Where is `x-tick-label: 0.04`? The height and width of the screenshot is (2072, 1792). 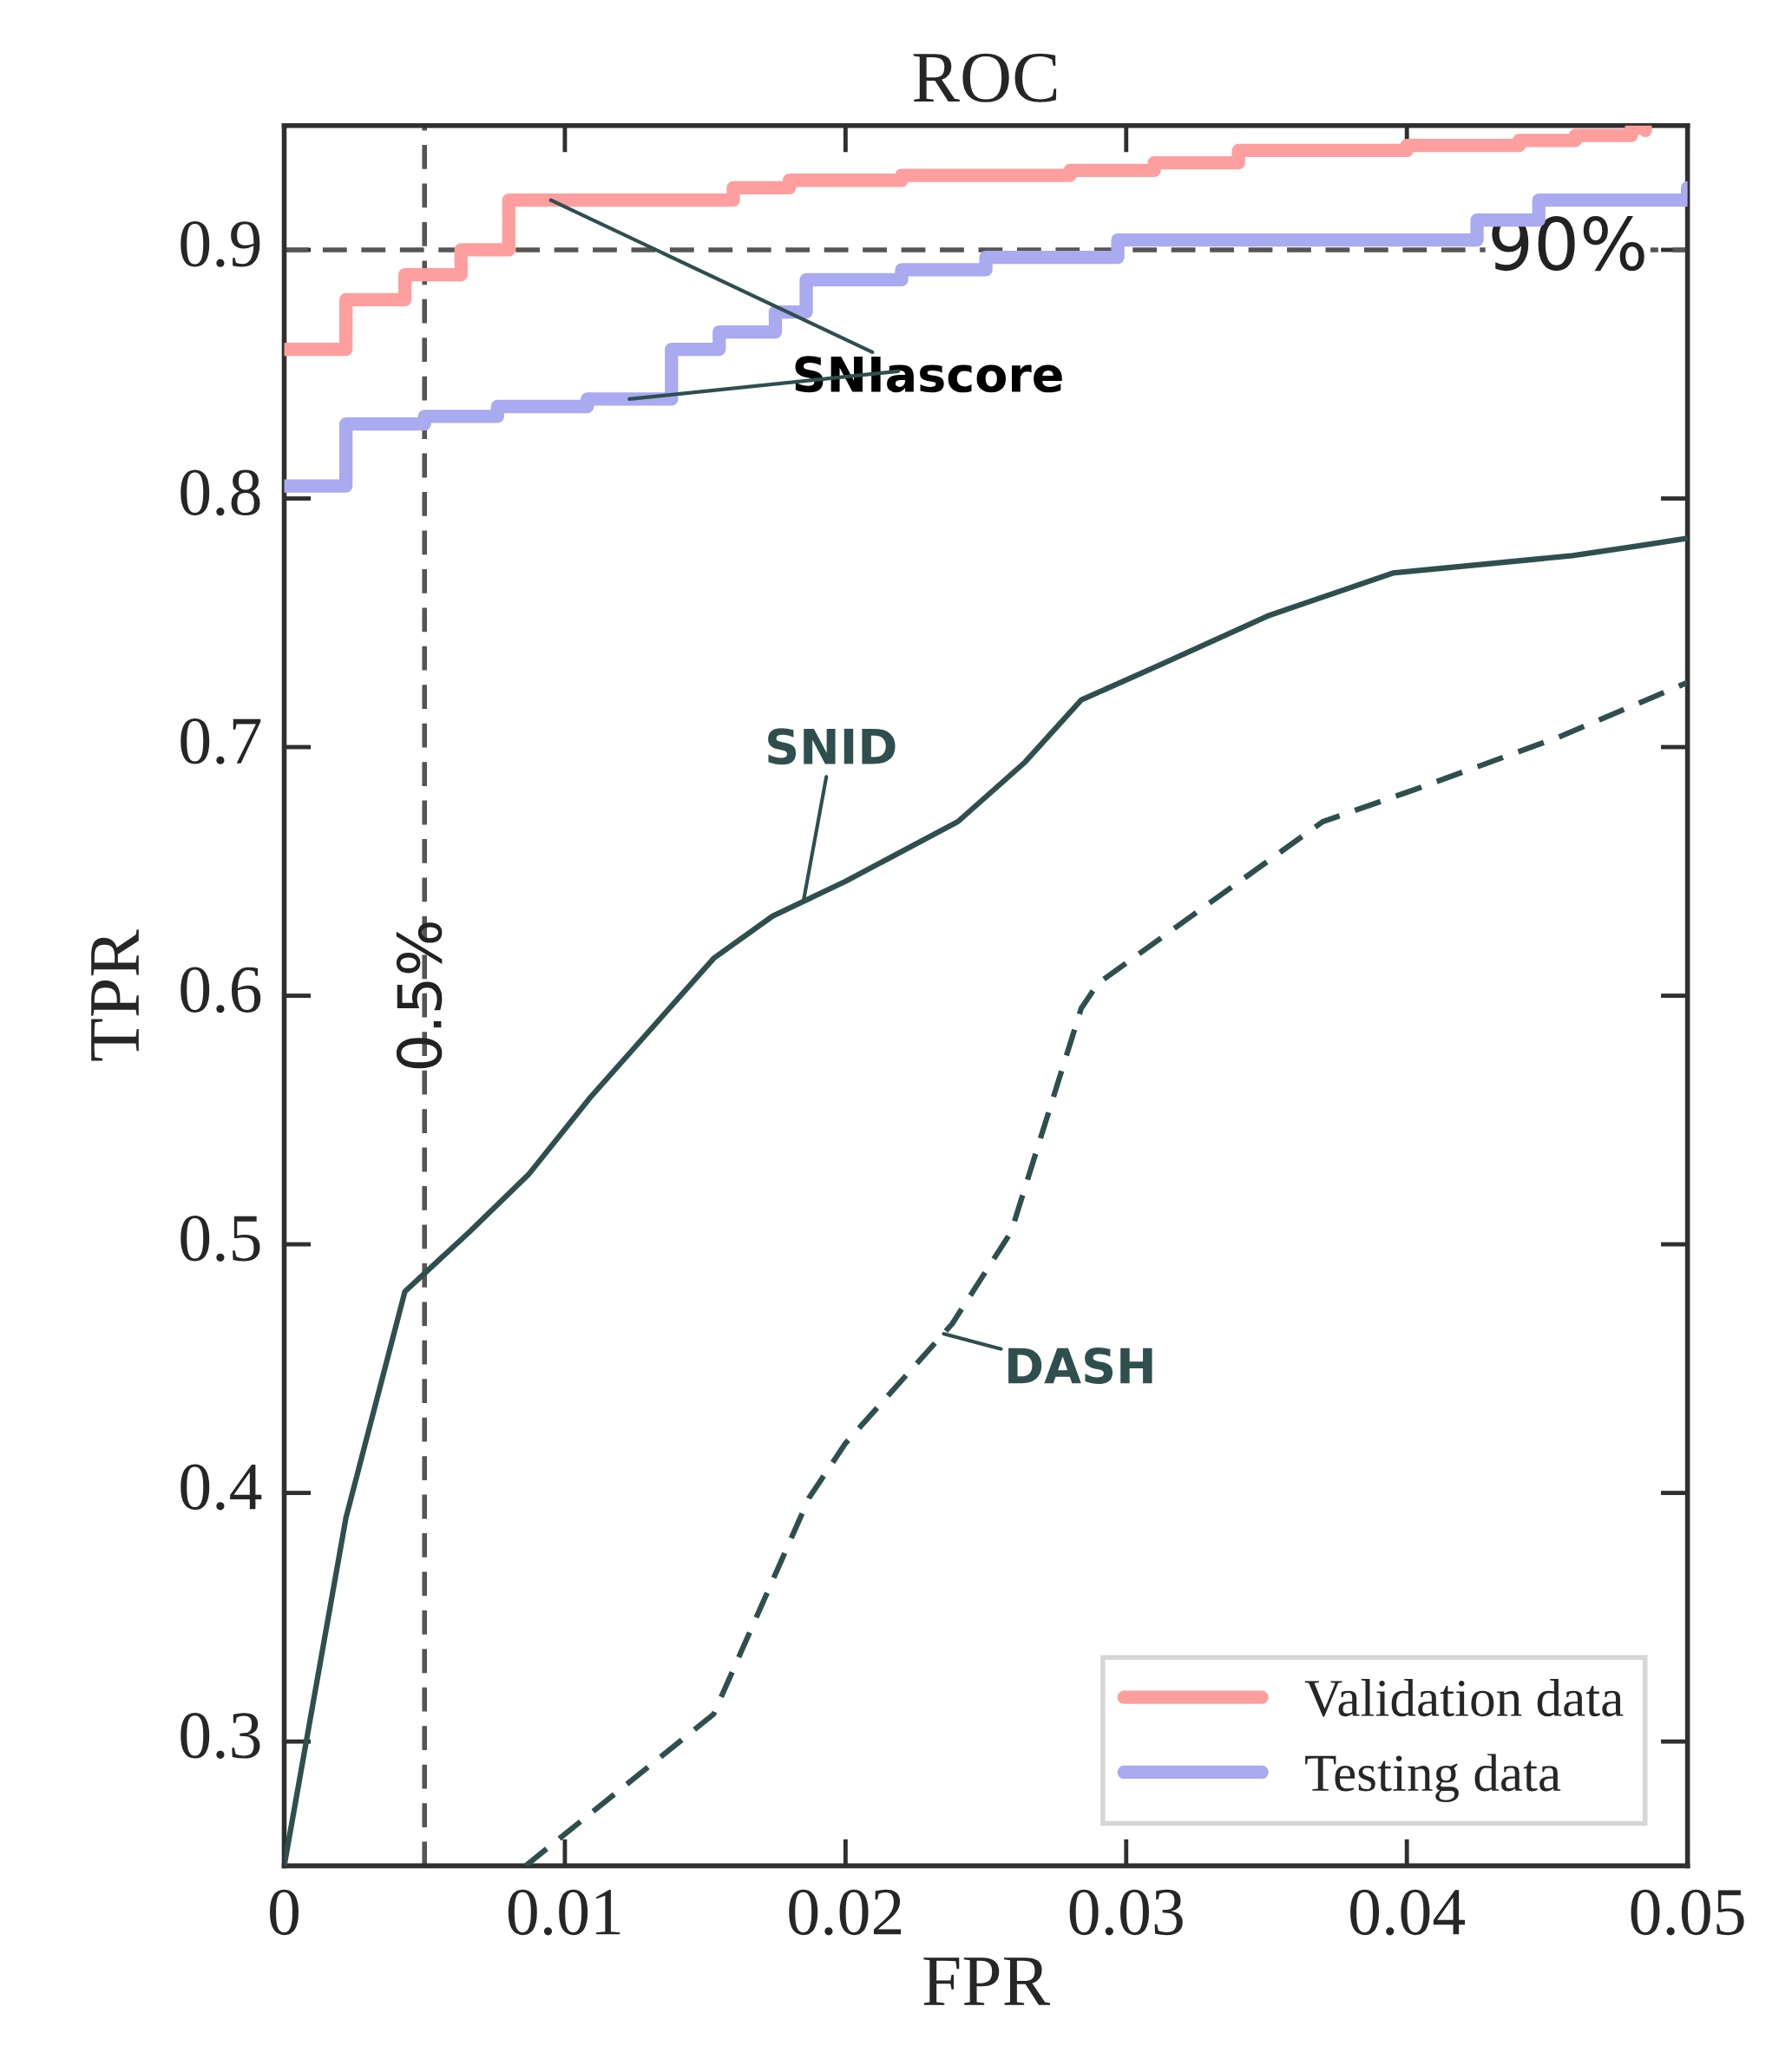 x-tick-label: 0.04 is located at coordinates (1408, 1912).